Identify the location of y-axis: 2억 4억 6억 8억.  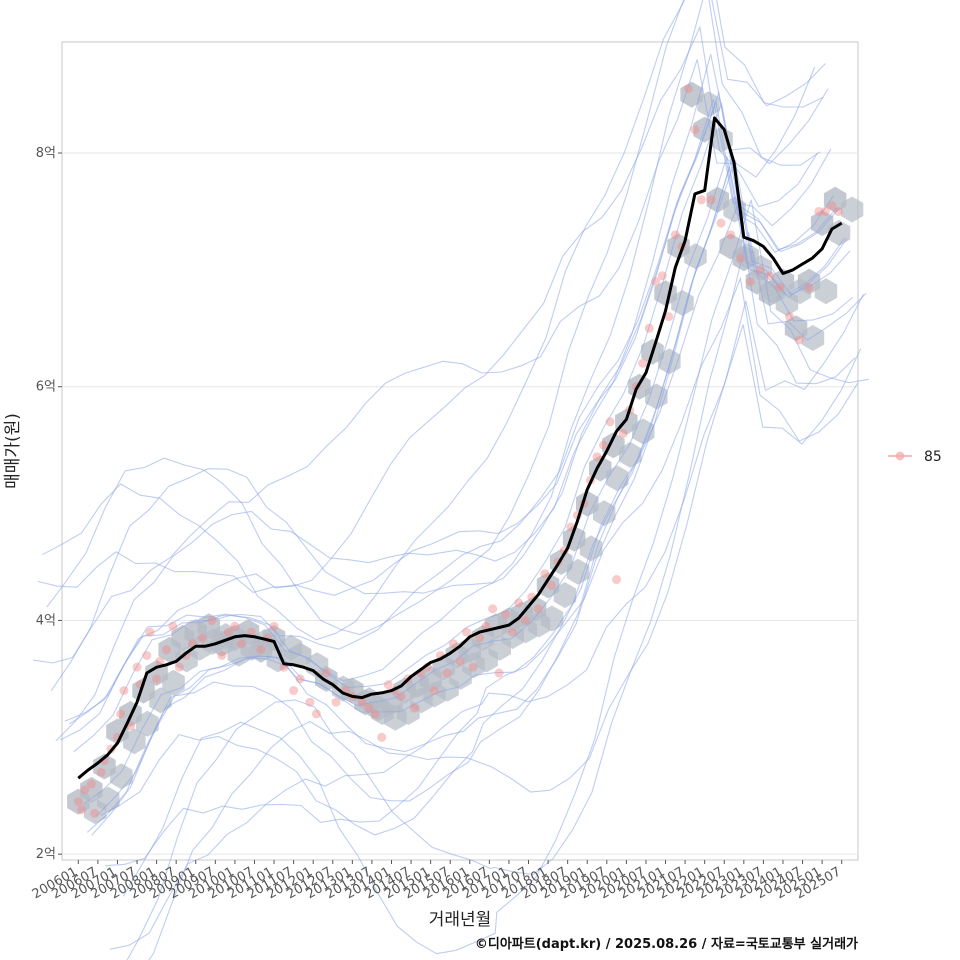
(49, 504).